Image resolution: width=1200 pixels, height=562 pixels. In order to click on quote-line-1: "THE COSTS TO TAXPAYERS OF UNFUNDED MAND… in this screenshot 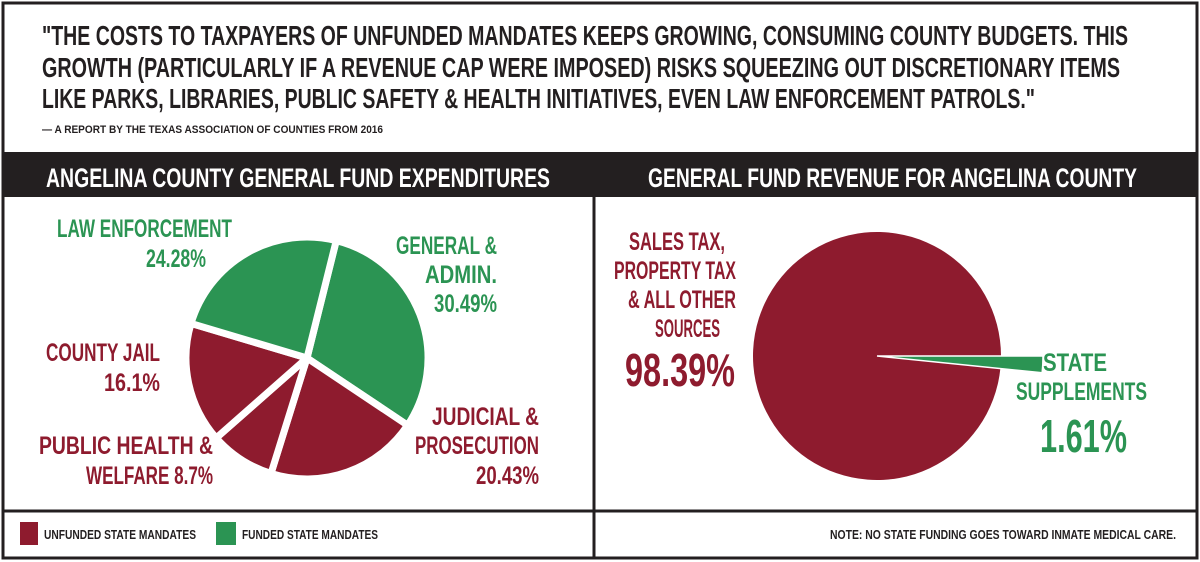, I will do `click(585, 35)`.